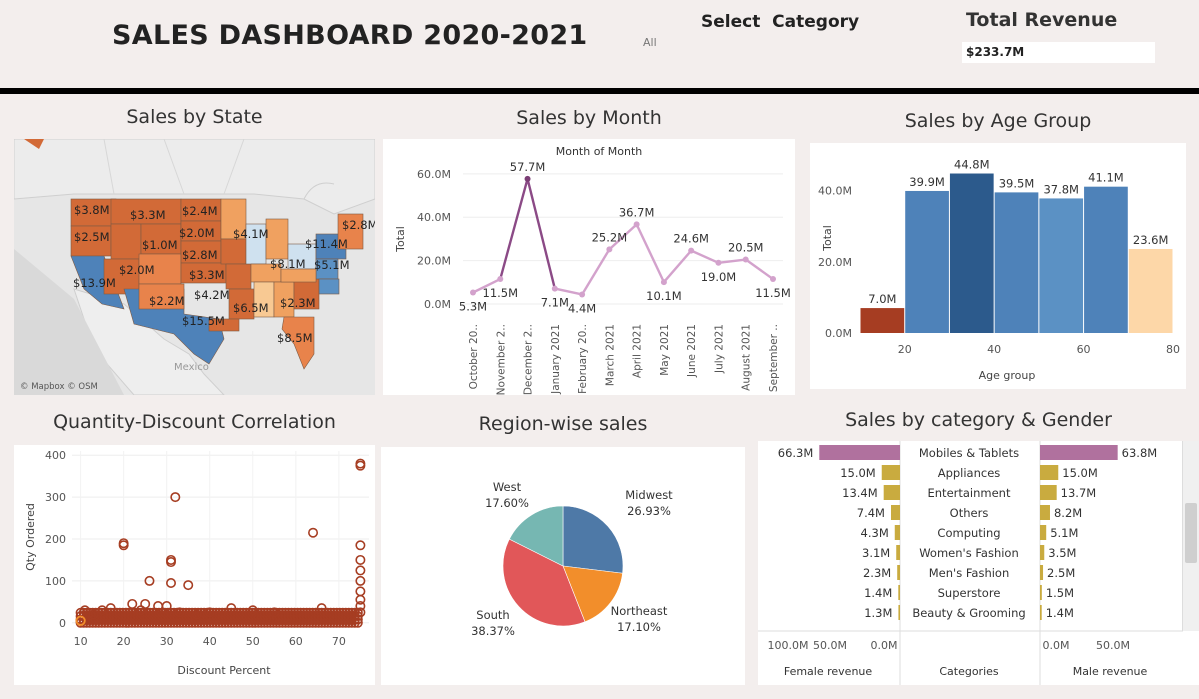 This screenshot has width=1199, height=699. I want to click on male-data-label: 15.0M, so click(1080, 473).